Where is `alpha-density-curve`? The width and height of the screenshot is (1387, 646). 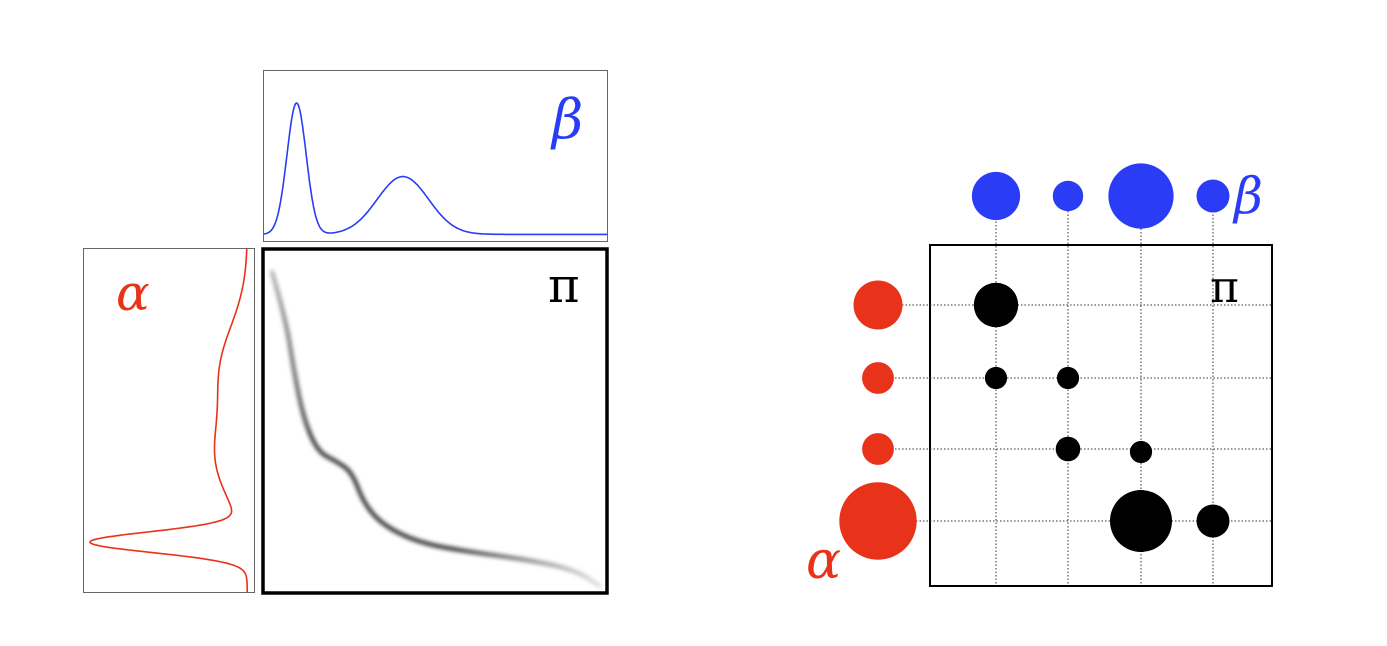 alpha-density-curve is located at coordinates (169, 420).